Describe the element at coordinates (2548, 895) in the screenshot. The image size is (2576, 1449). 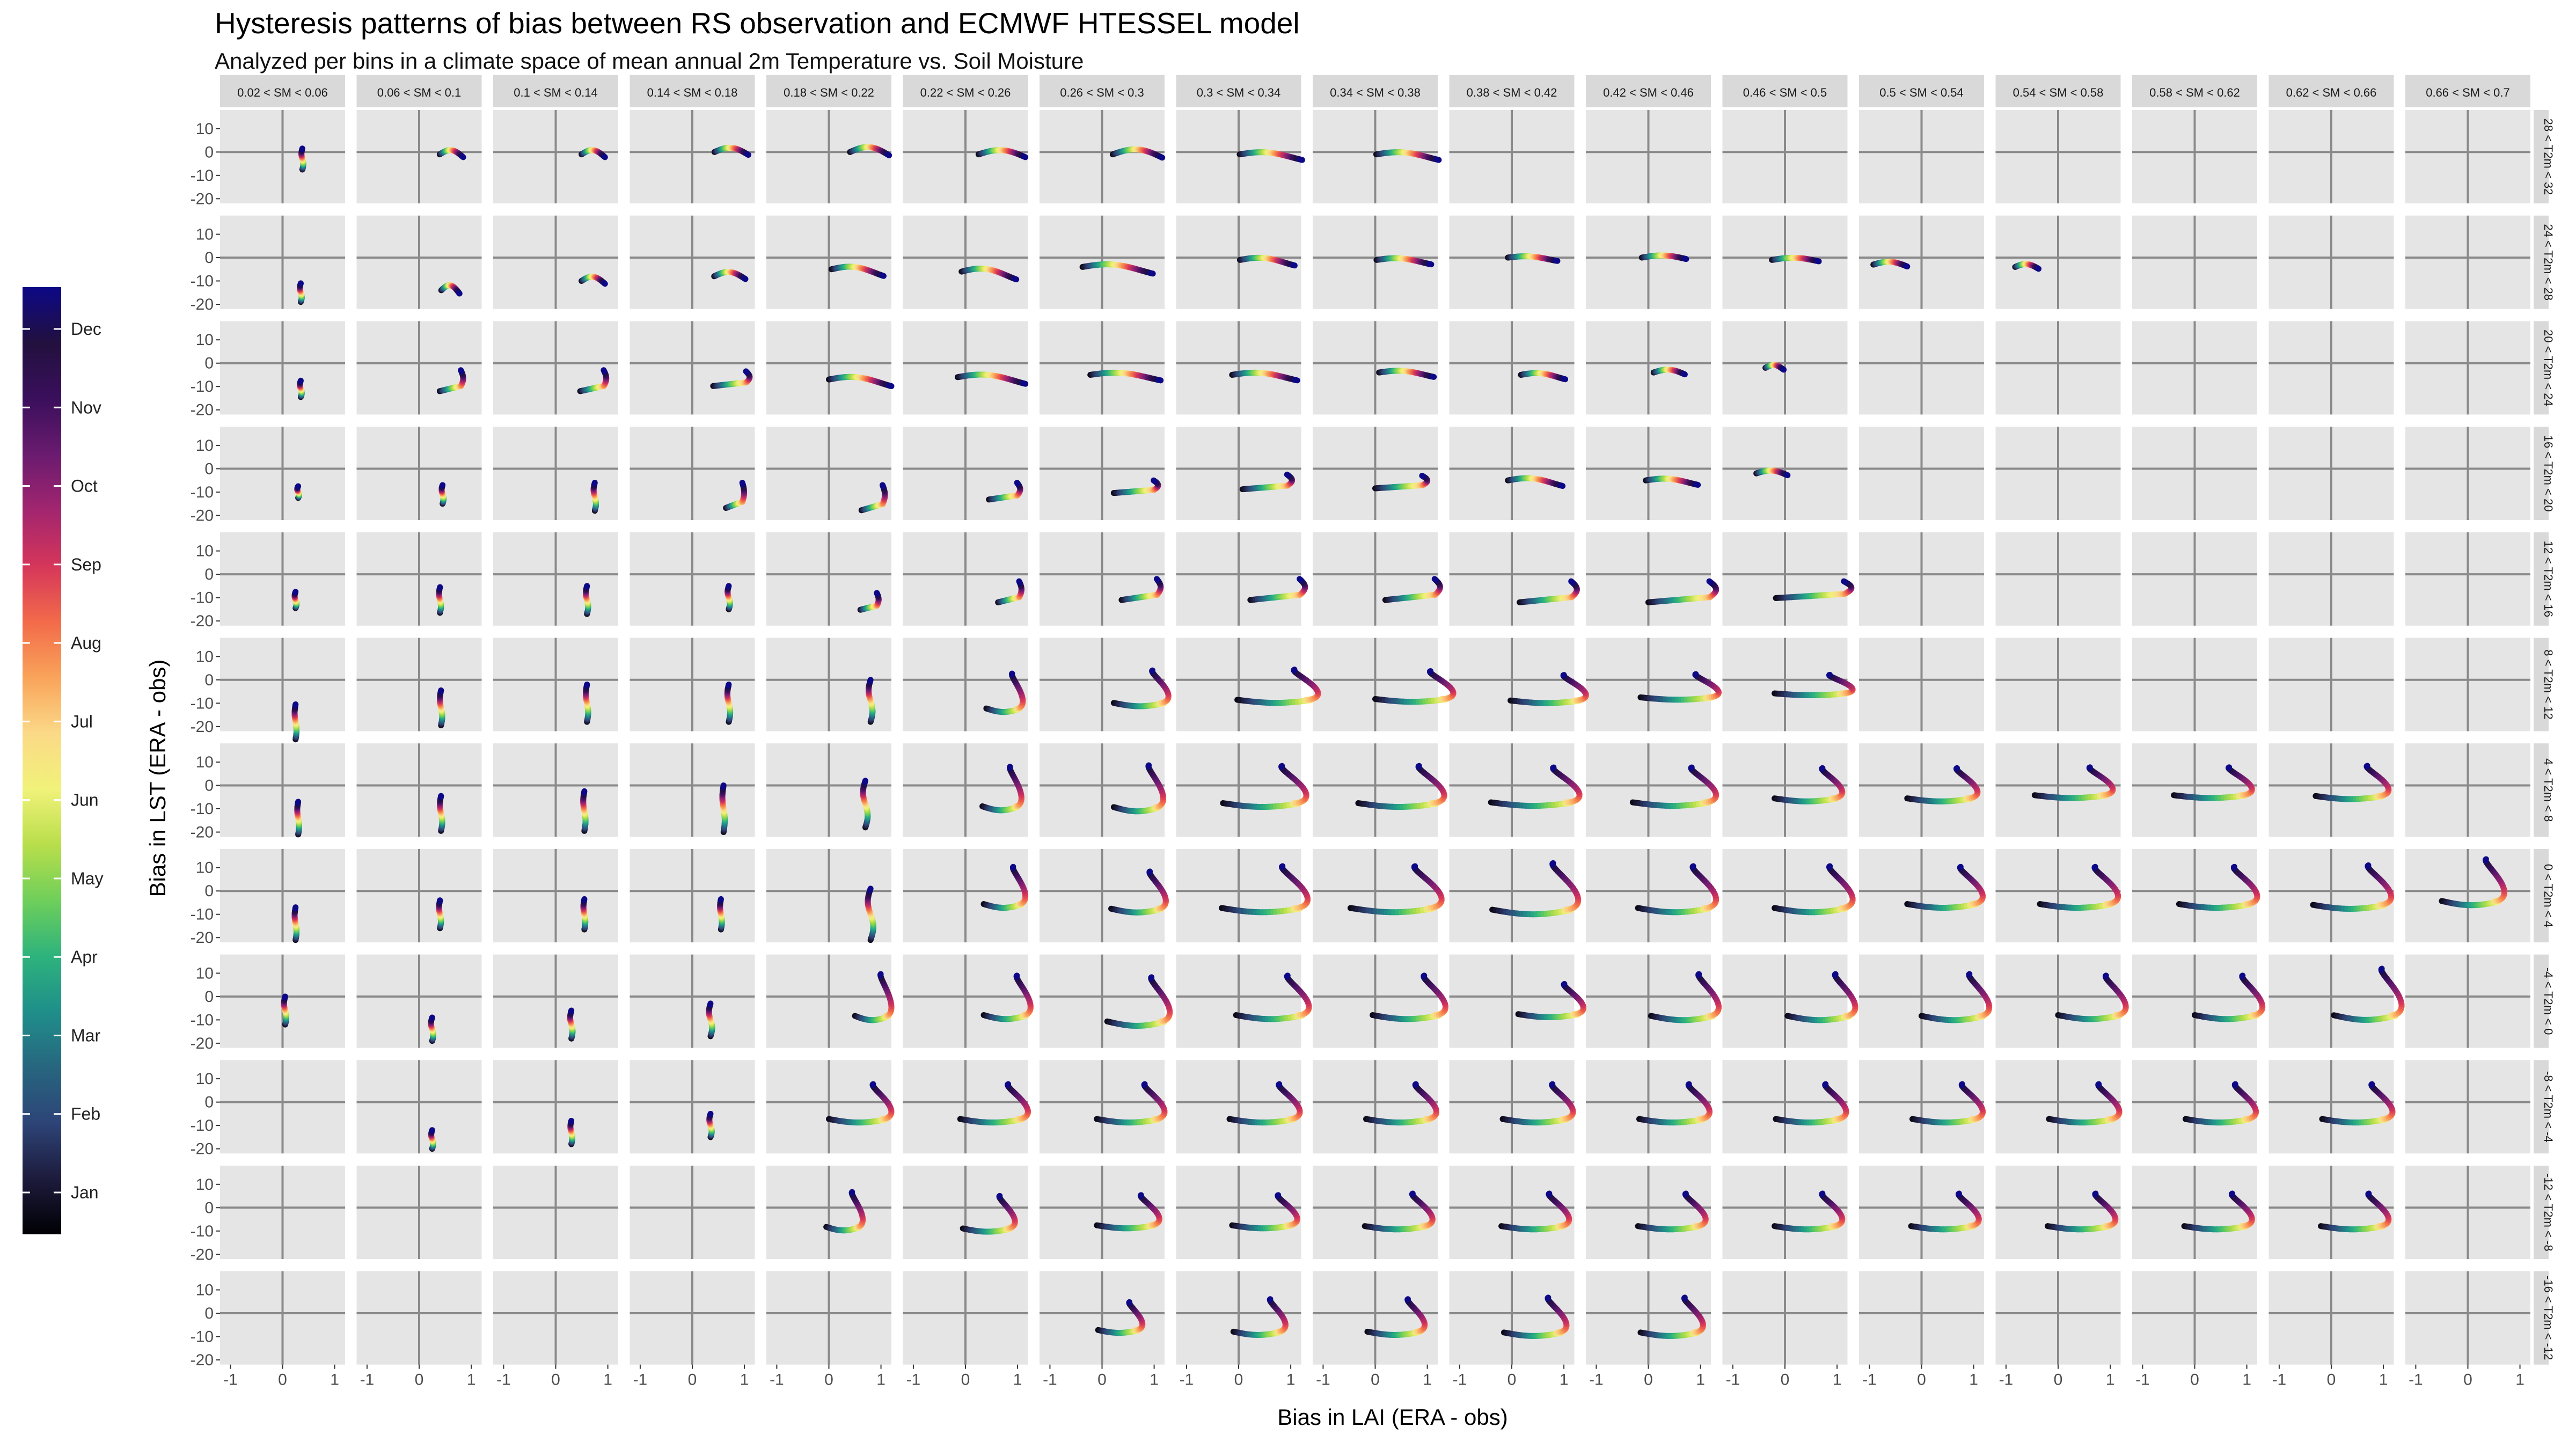
I see `row-strip-label: 0 < T2m < 4` at that location.